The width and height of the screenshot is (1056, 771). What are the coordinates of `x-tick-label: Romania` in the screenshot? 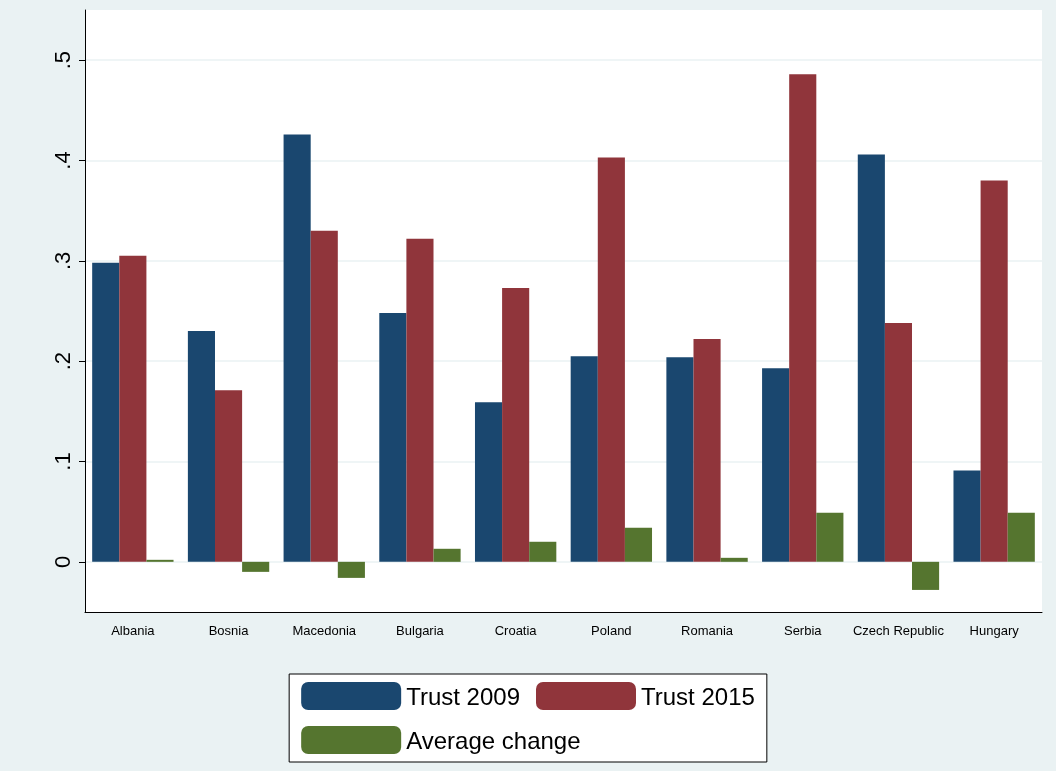 It's located at (707, 630).